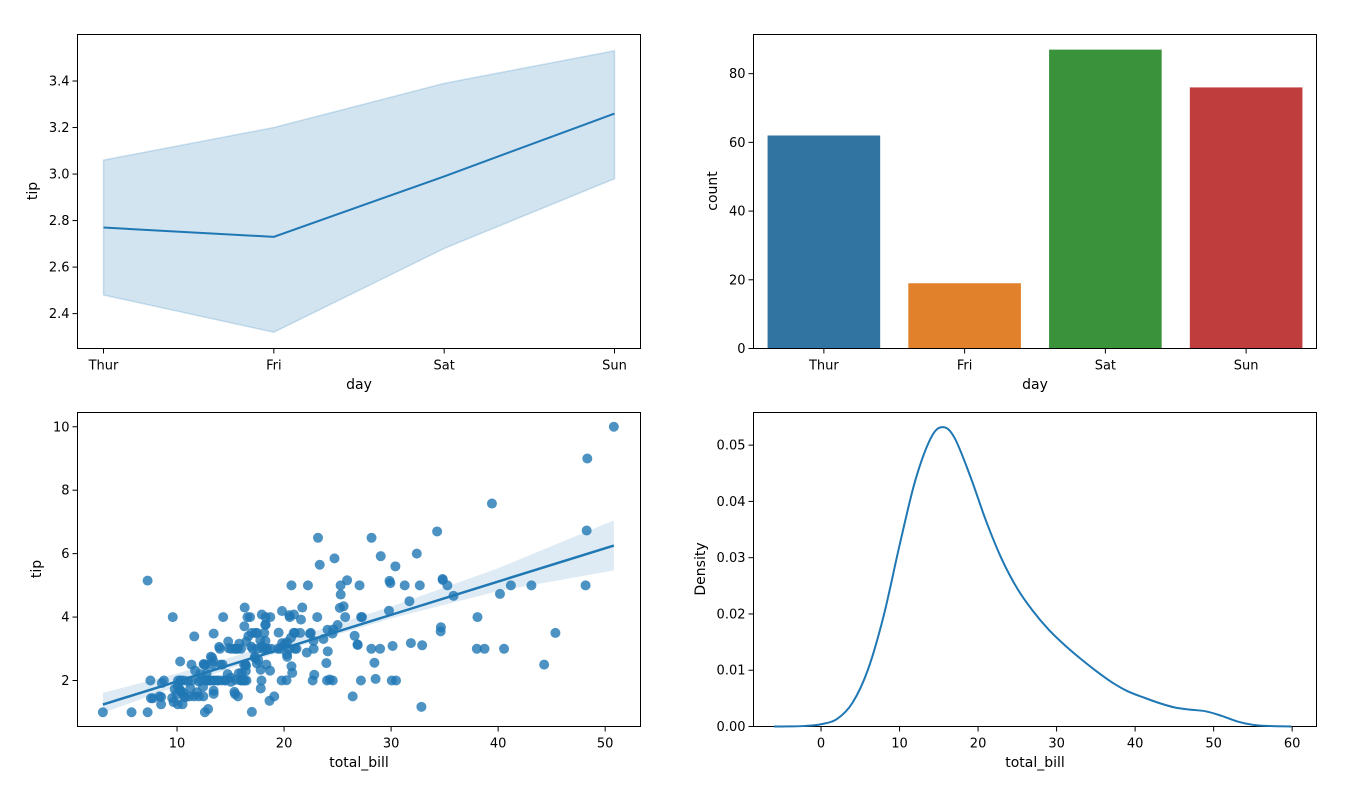  Describe the element at coordinates (59, 175) in the screenshot. I see `line-chart-ytick-label: 3.0` at that location.